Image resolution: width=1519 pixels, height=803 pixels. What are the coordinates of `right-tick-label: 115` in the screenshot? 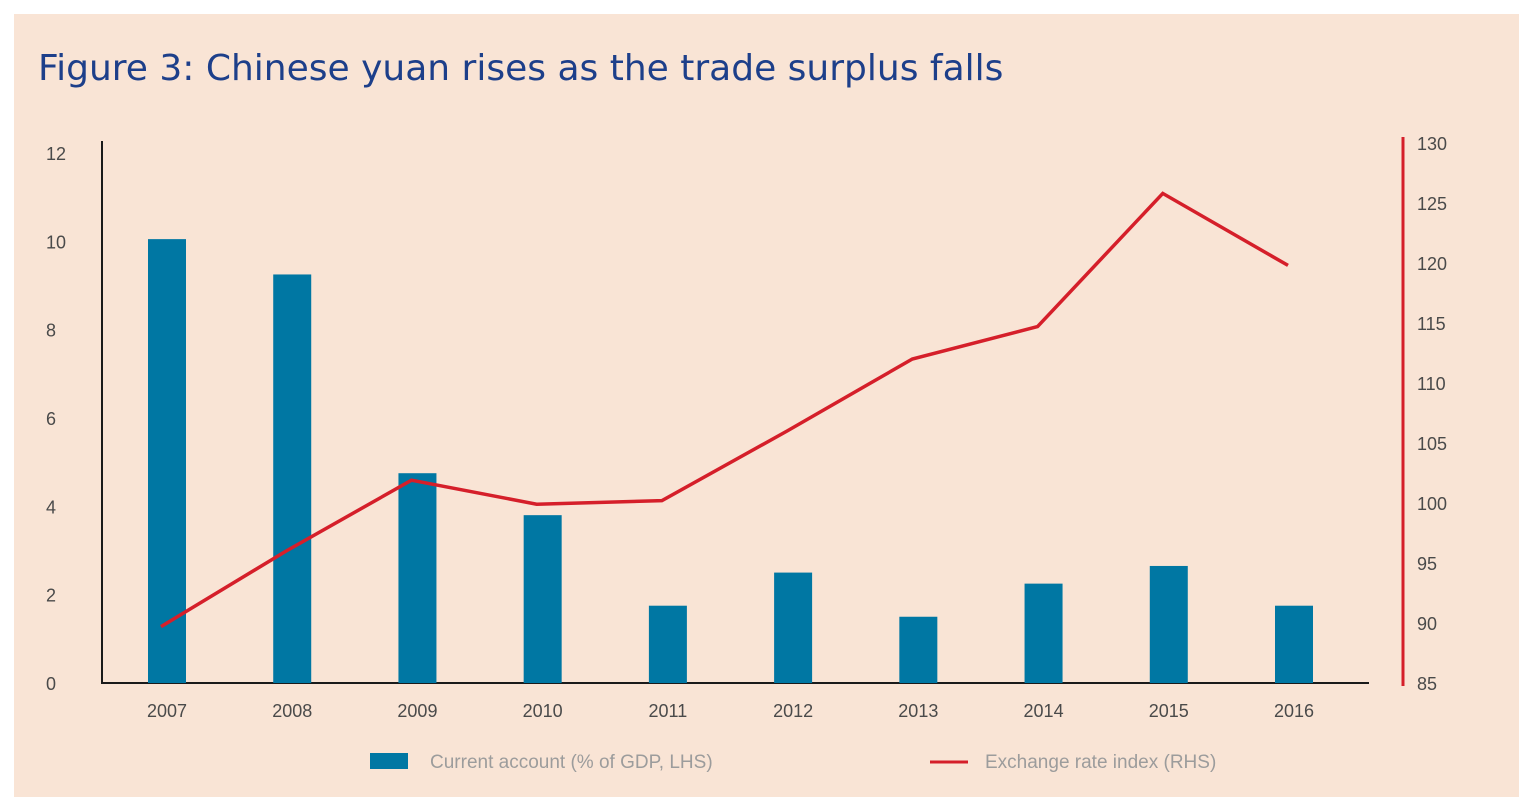 It's located at (1431, 324).